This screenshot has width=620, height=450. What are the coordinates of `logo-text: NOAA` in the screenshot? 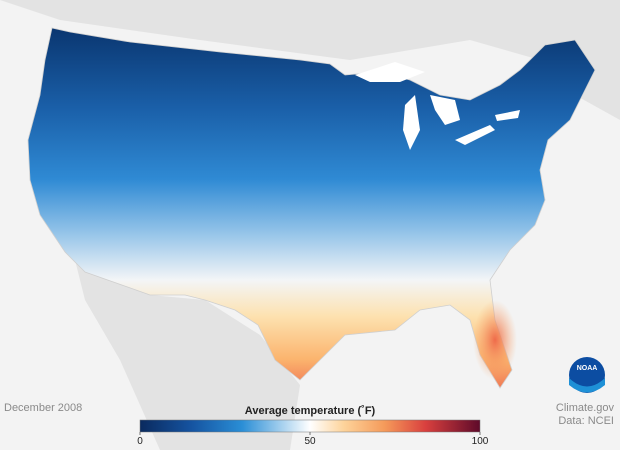 It's located at (587, 368).